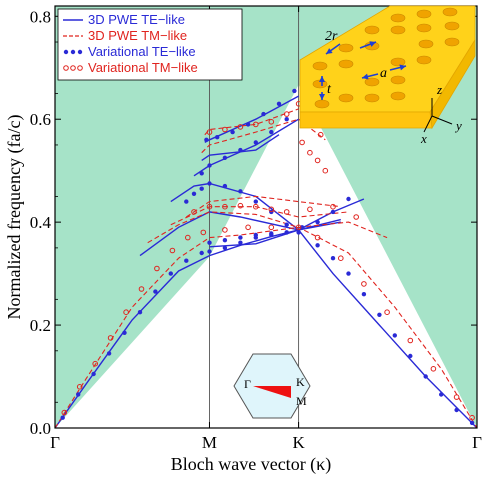 The width and height of the screenshot is (485, 481). What do you see at coordinates (363, 70) in the screenshot?
I see `slab-dimension-arrows` at bounding box center [363, 70].